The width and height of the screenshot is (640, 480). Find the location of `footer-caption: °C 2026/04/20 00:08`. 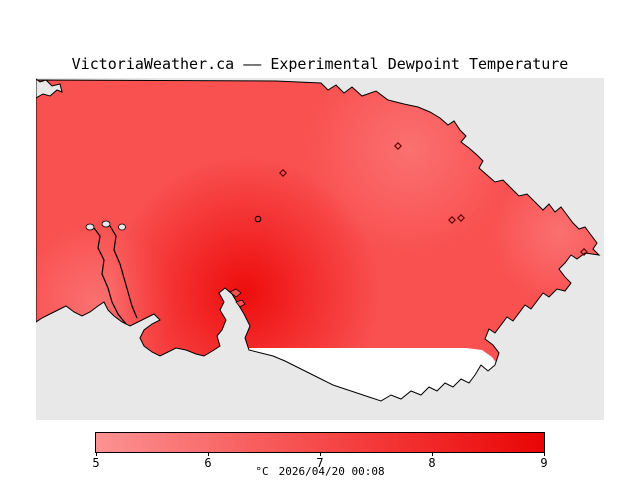

footer-caption: °C 2026/04/20 00:08 is located at coordinates (320, 471).